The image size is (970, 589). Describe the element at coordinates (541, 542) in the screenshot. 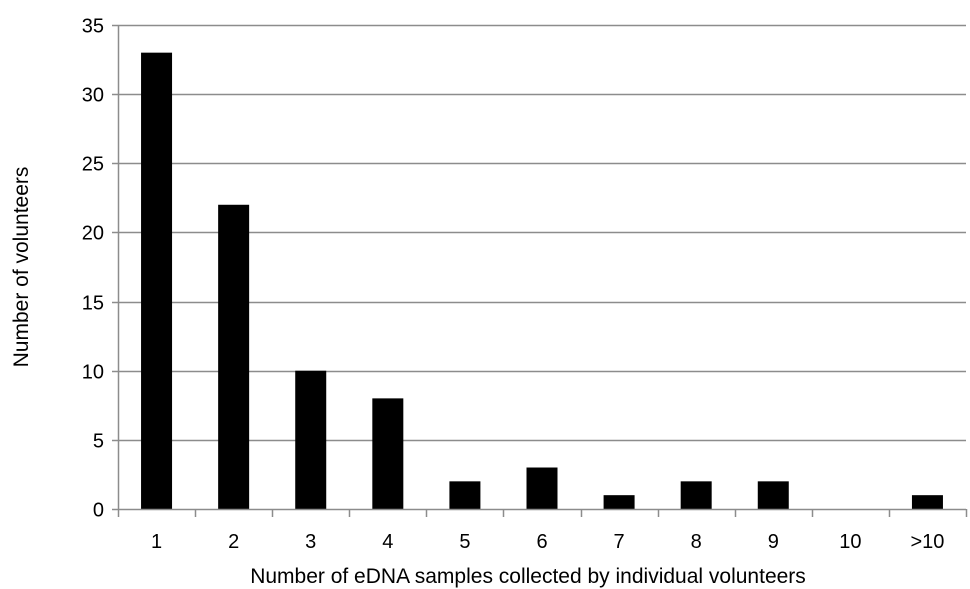

I see `x-tick-label: 6` at that location.